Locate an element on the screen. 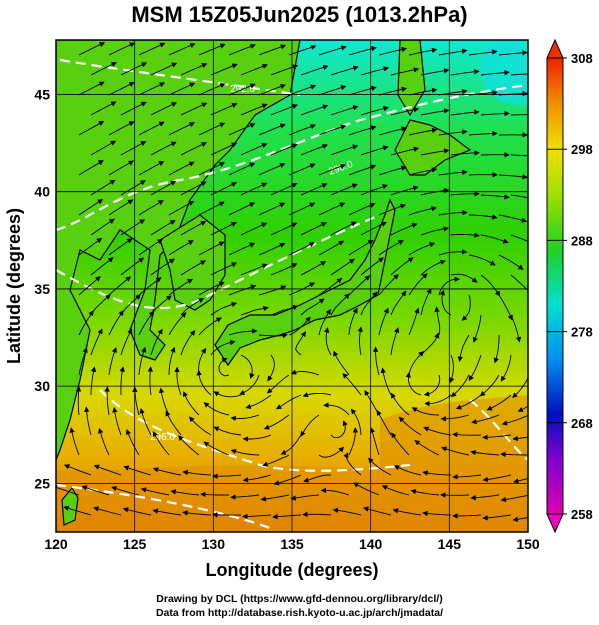 The width and height of the screenshot is (599, 625). x-tick-125: 125 is located at coordinates (135, 544).